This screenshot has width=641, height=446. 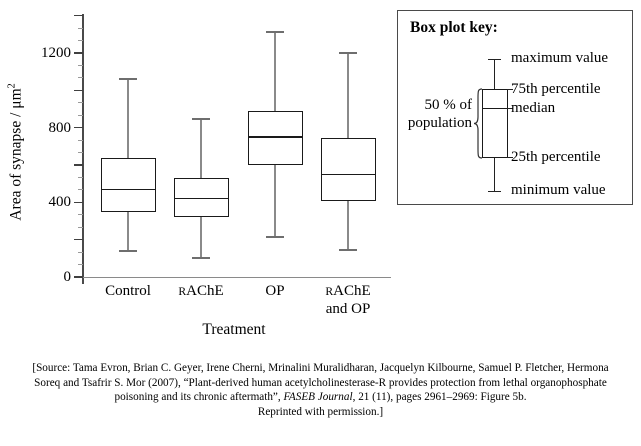 I want to click on x-category-label: RAChE and OP, so click(x=348, y=300).